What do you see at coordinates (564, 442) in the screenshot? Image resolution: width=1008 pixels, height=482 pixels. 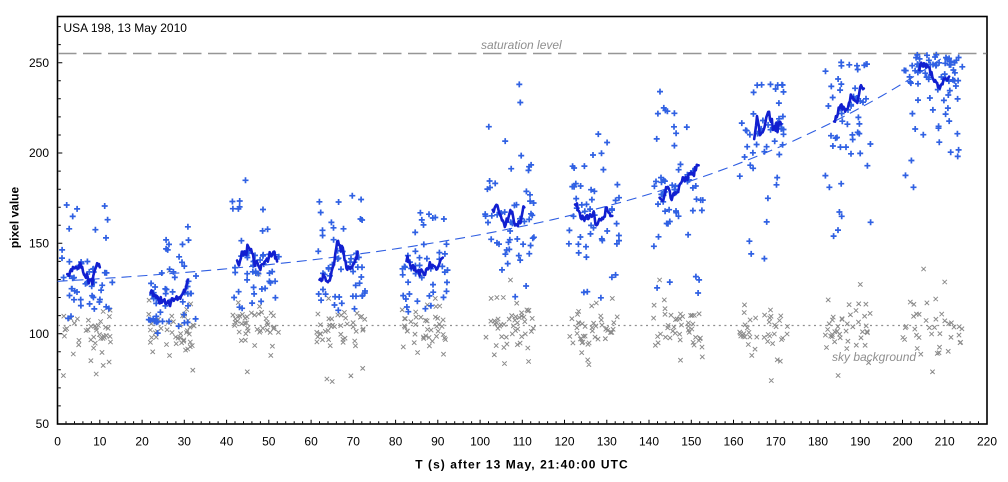 I see `svg-text: 120` at bounding box center [564, 442].